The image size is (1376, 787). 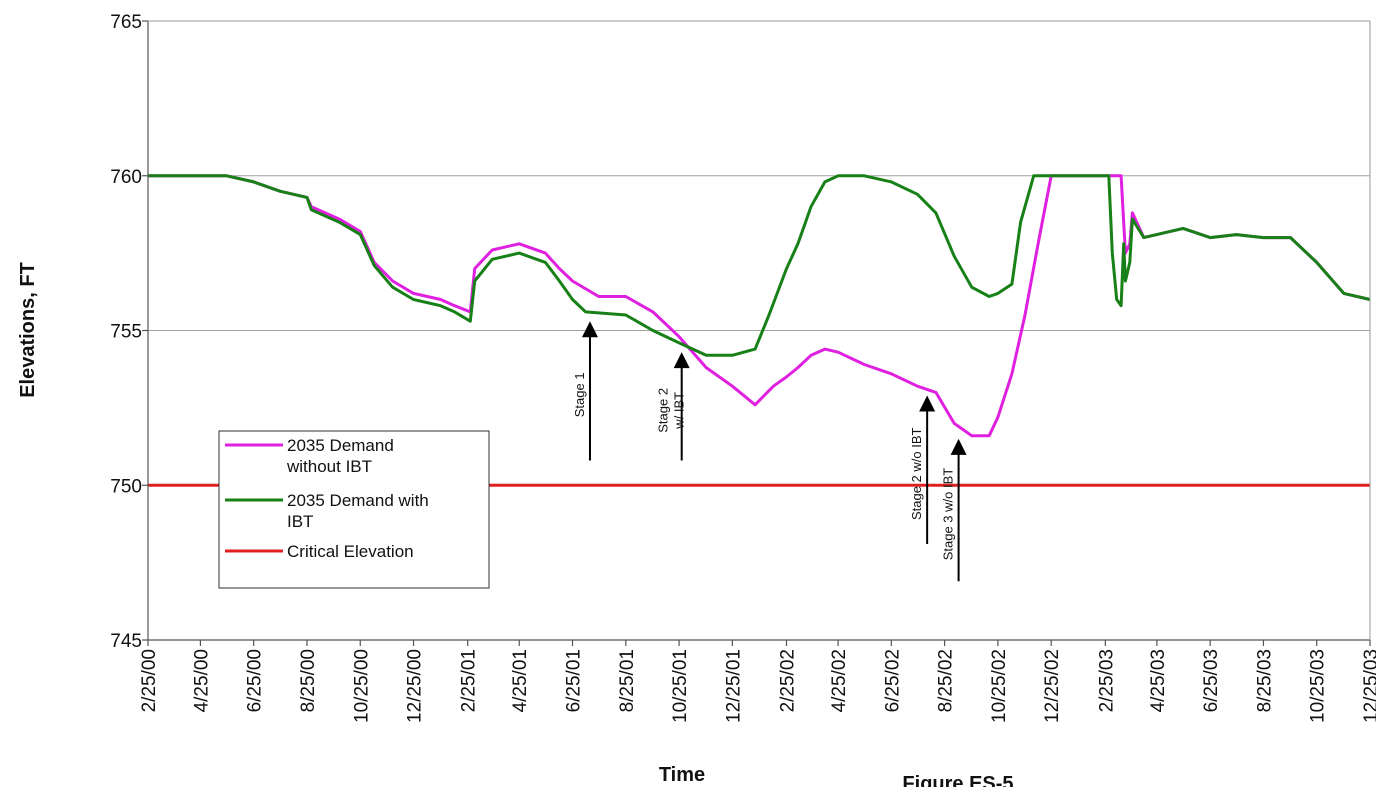 I want to click on x-tick-label: 2/25/03, so click(x=1106, y=680).